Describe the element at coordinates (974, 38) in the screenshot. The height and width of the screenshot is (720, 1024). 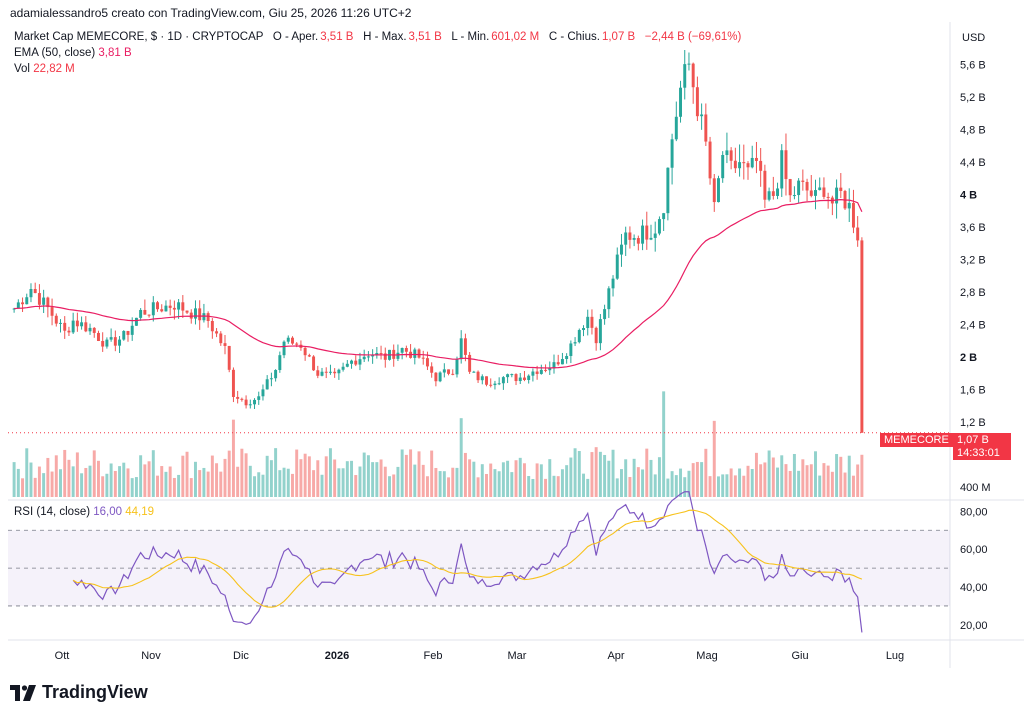
I see `currency-selector: USD` at that location.